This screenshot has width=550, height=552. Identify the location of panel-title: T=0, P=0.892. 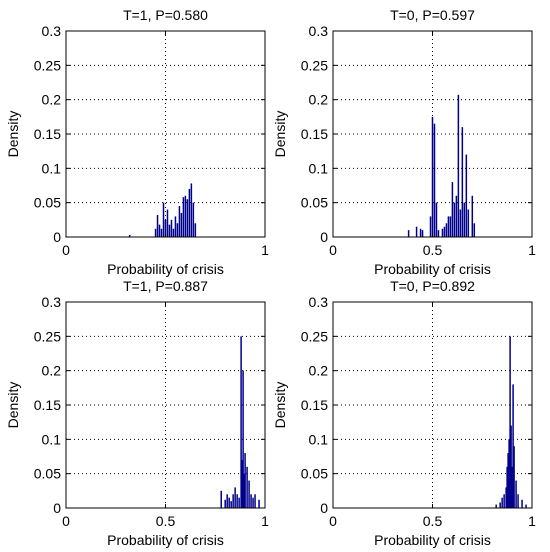
(432, 286).